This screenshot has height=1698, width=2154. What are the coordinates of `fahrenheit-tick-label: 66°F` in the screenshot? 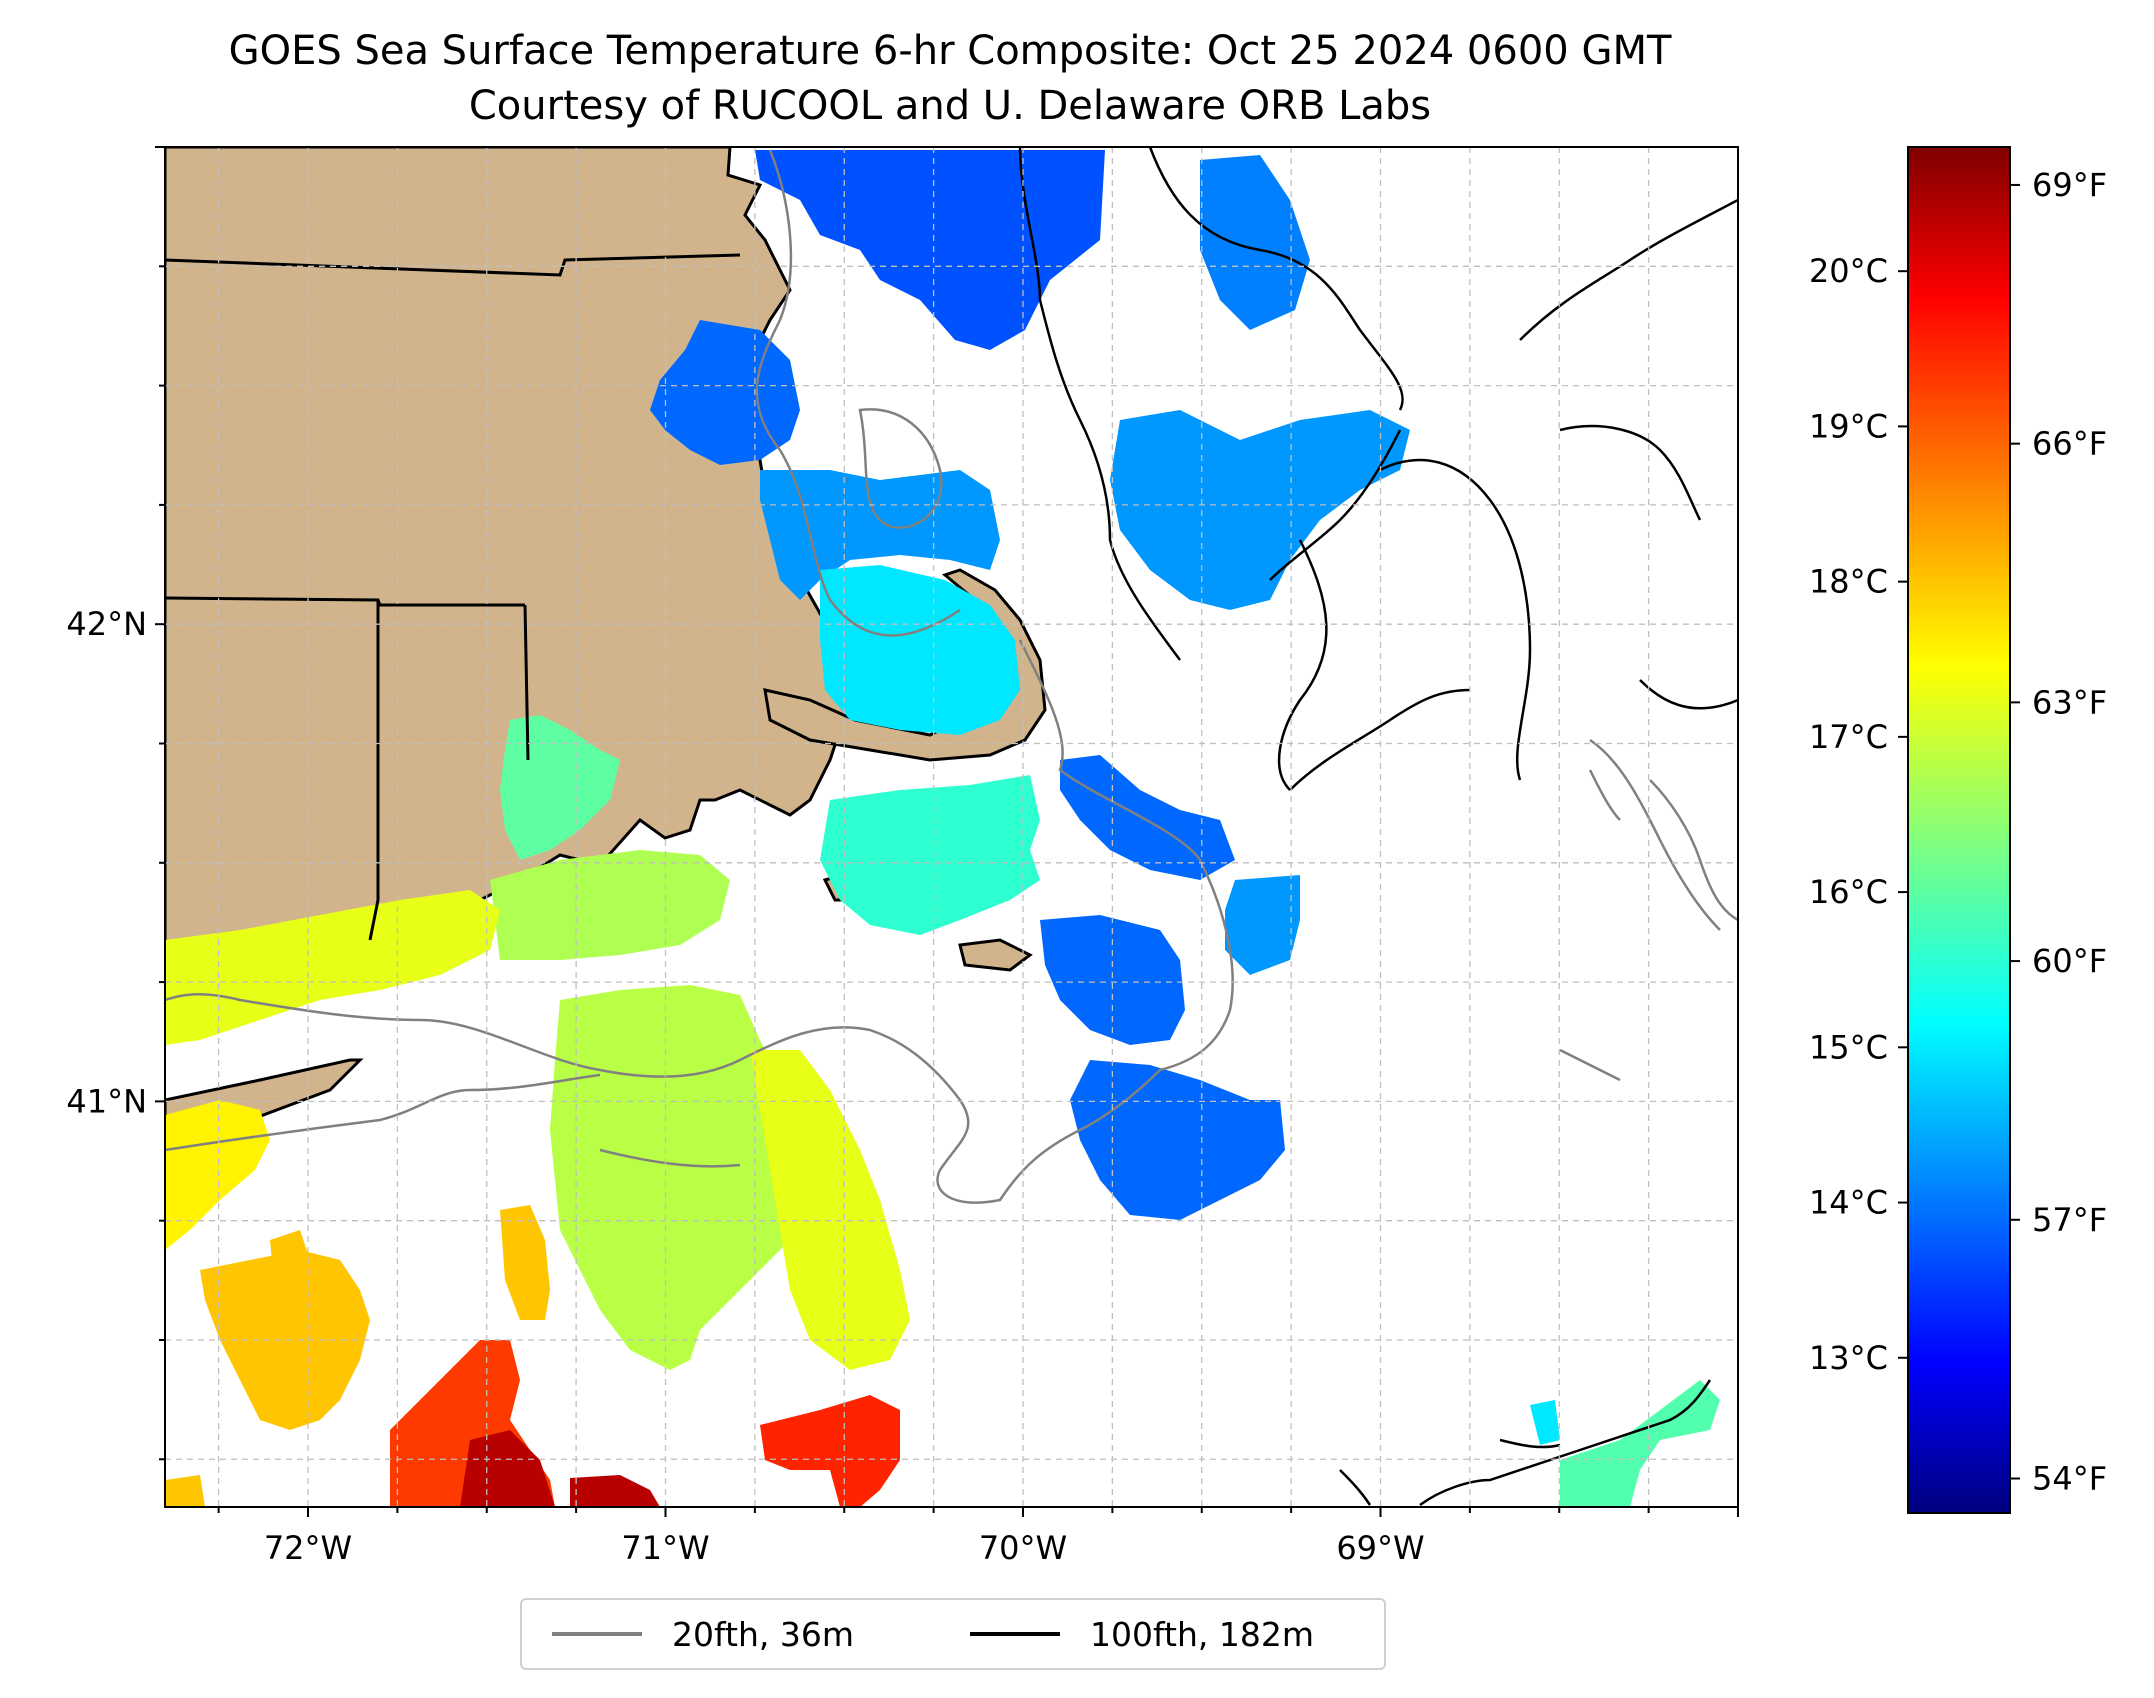 It's located at (2069, 444).